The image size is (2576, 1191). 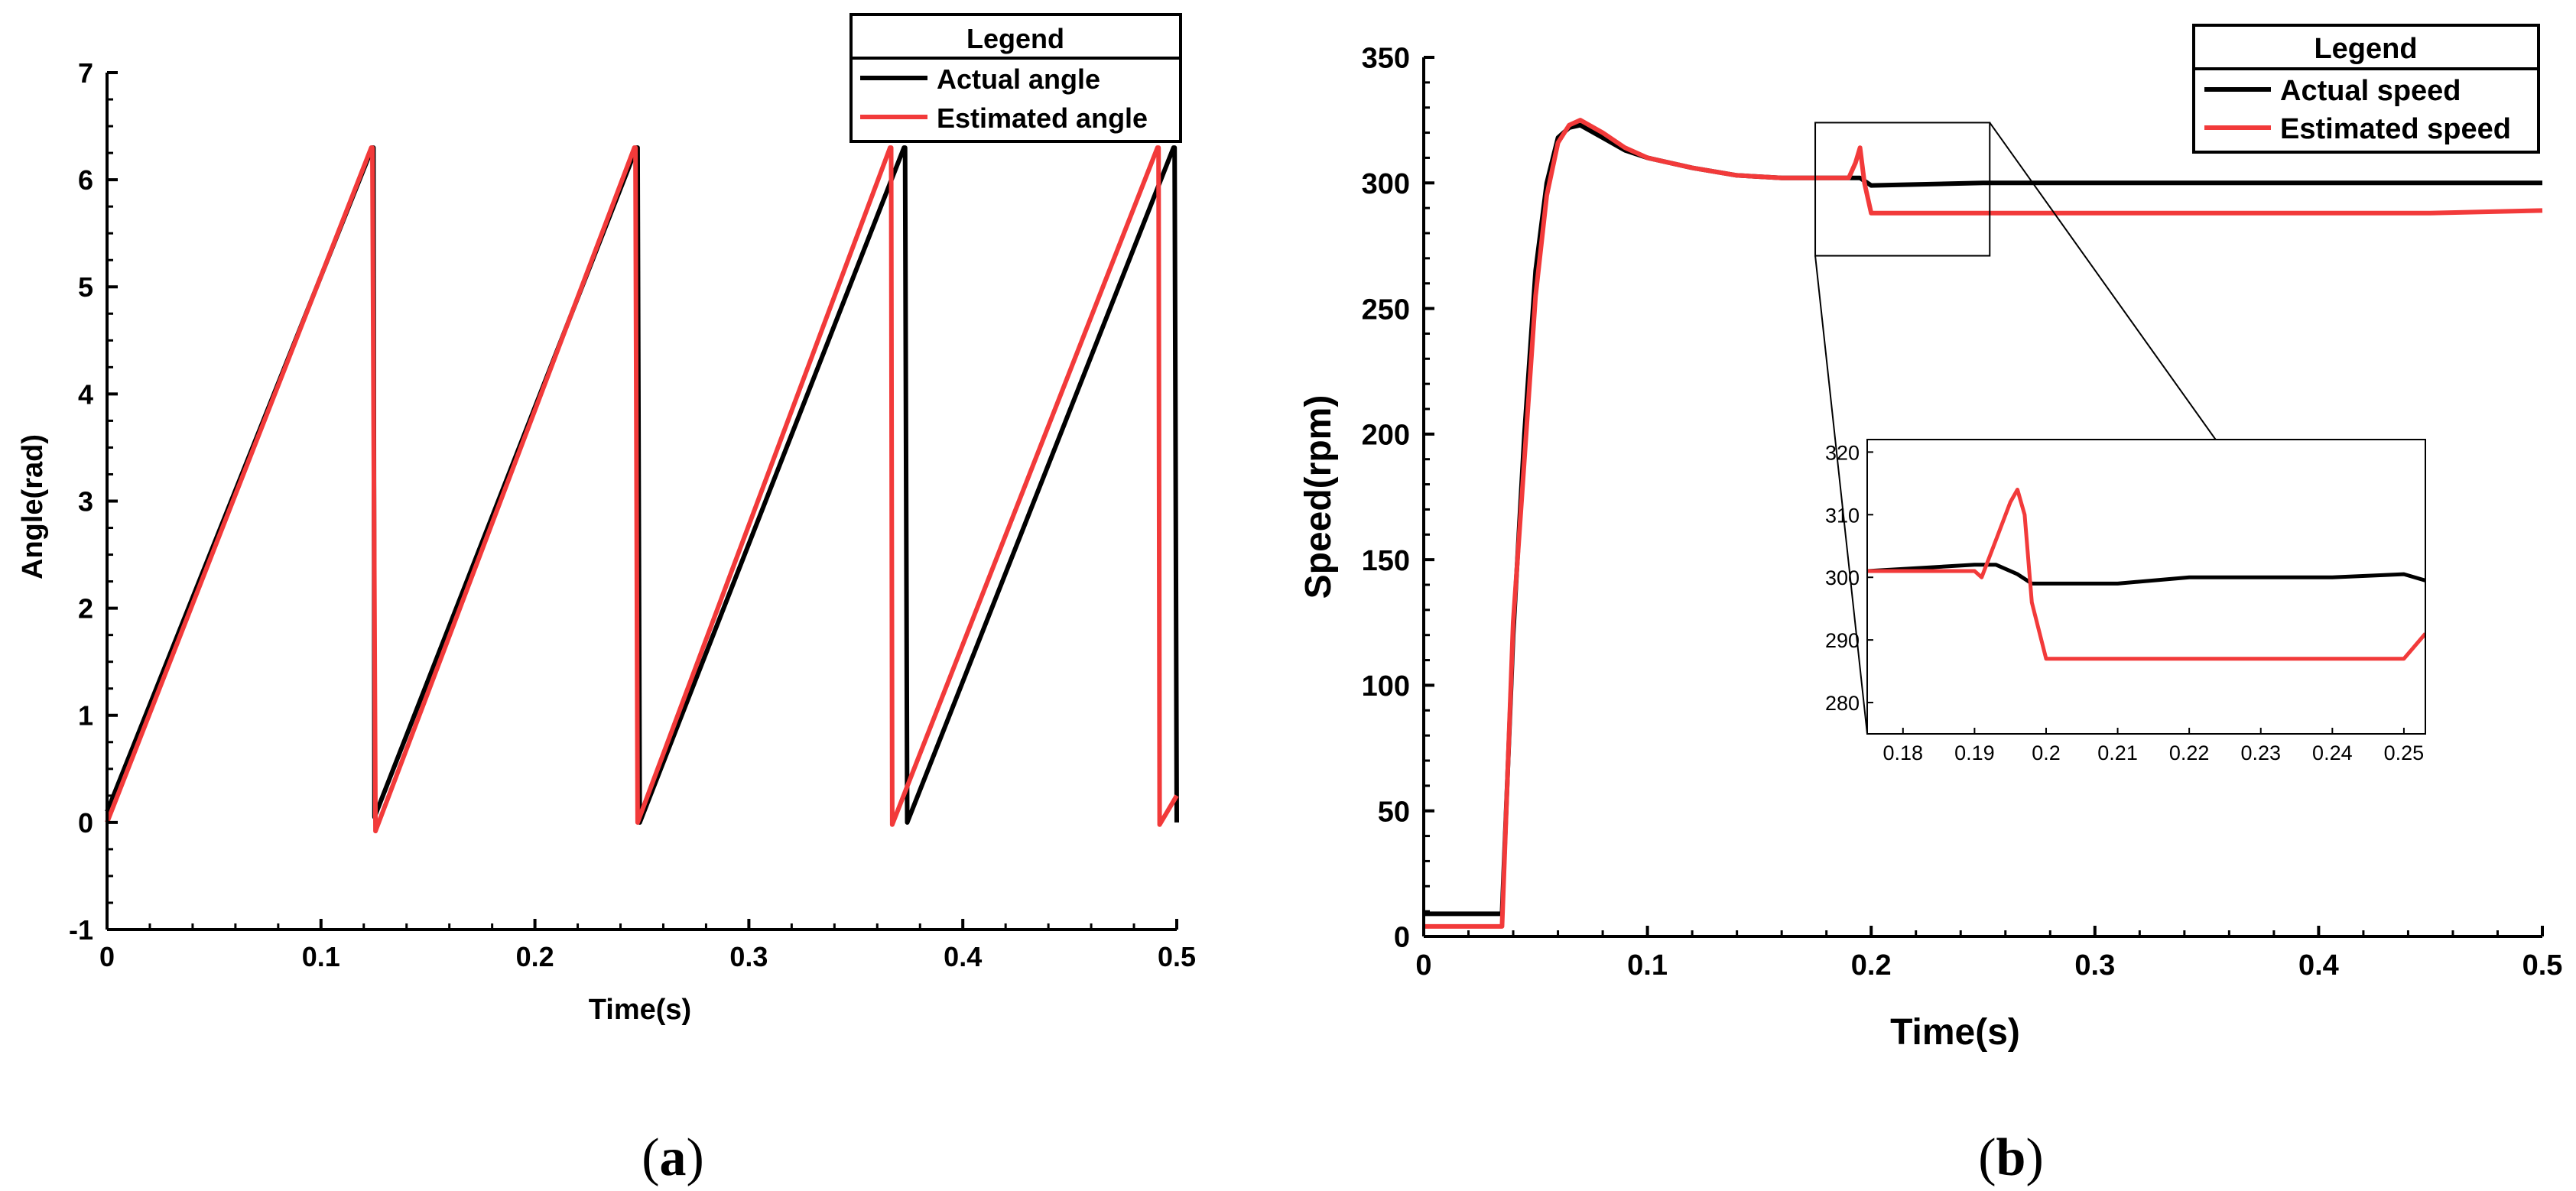 I want to click on panel-a-x-tick-label: 0.5, so click(x=1177, y=957).